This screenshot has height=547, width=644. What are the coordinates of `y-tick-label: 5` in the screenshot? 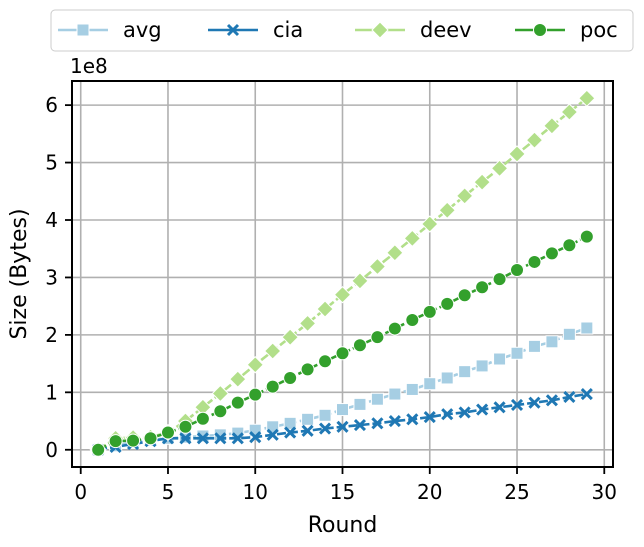 It's located at (51, 163).